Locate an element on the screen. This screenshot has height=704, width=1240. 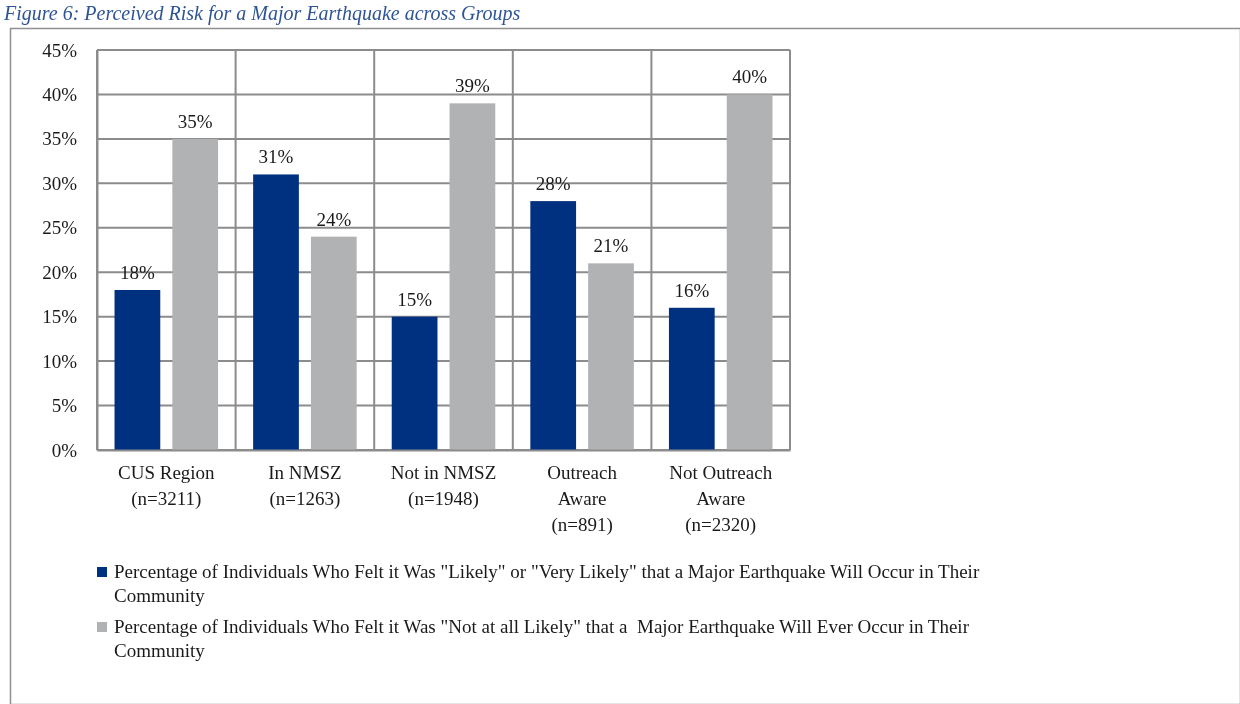
data-label: 31% is located at coordinates (276, 157).